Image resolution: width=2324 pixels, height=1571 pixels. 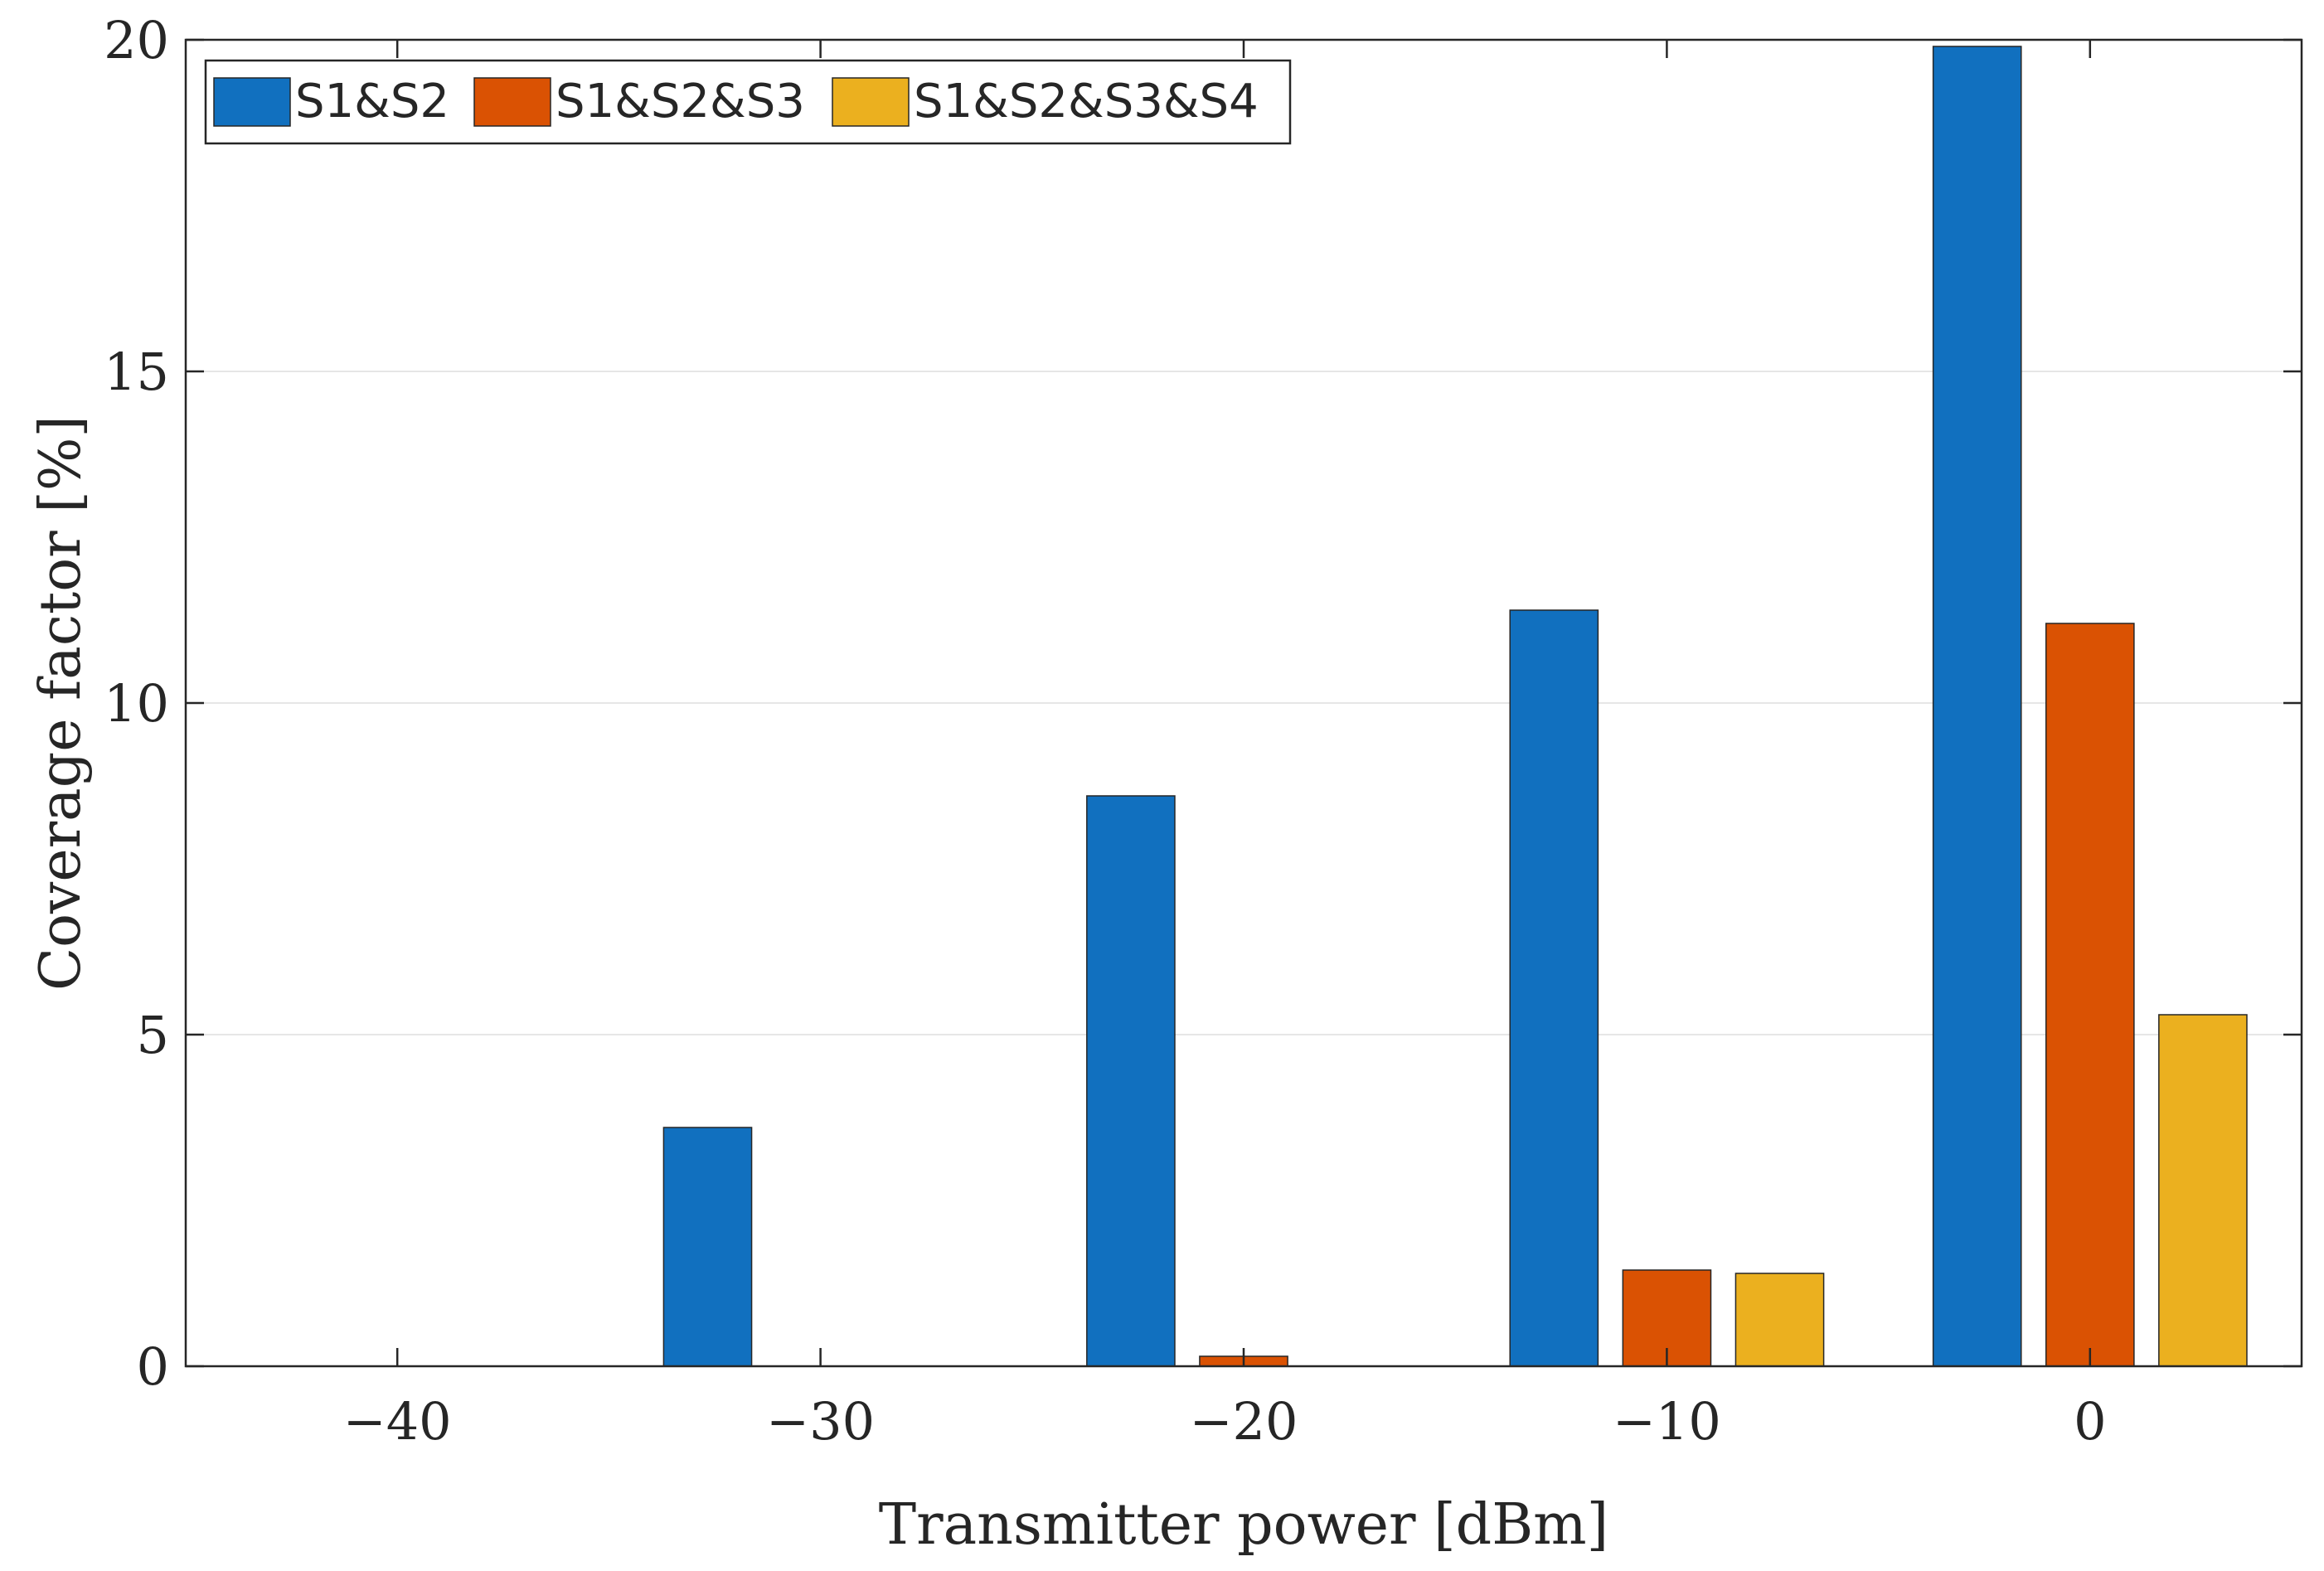 I want to click on x-tick-label-2: −20, so click(x=1244, y=1422).